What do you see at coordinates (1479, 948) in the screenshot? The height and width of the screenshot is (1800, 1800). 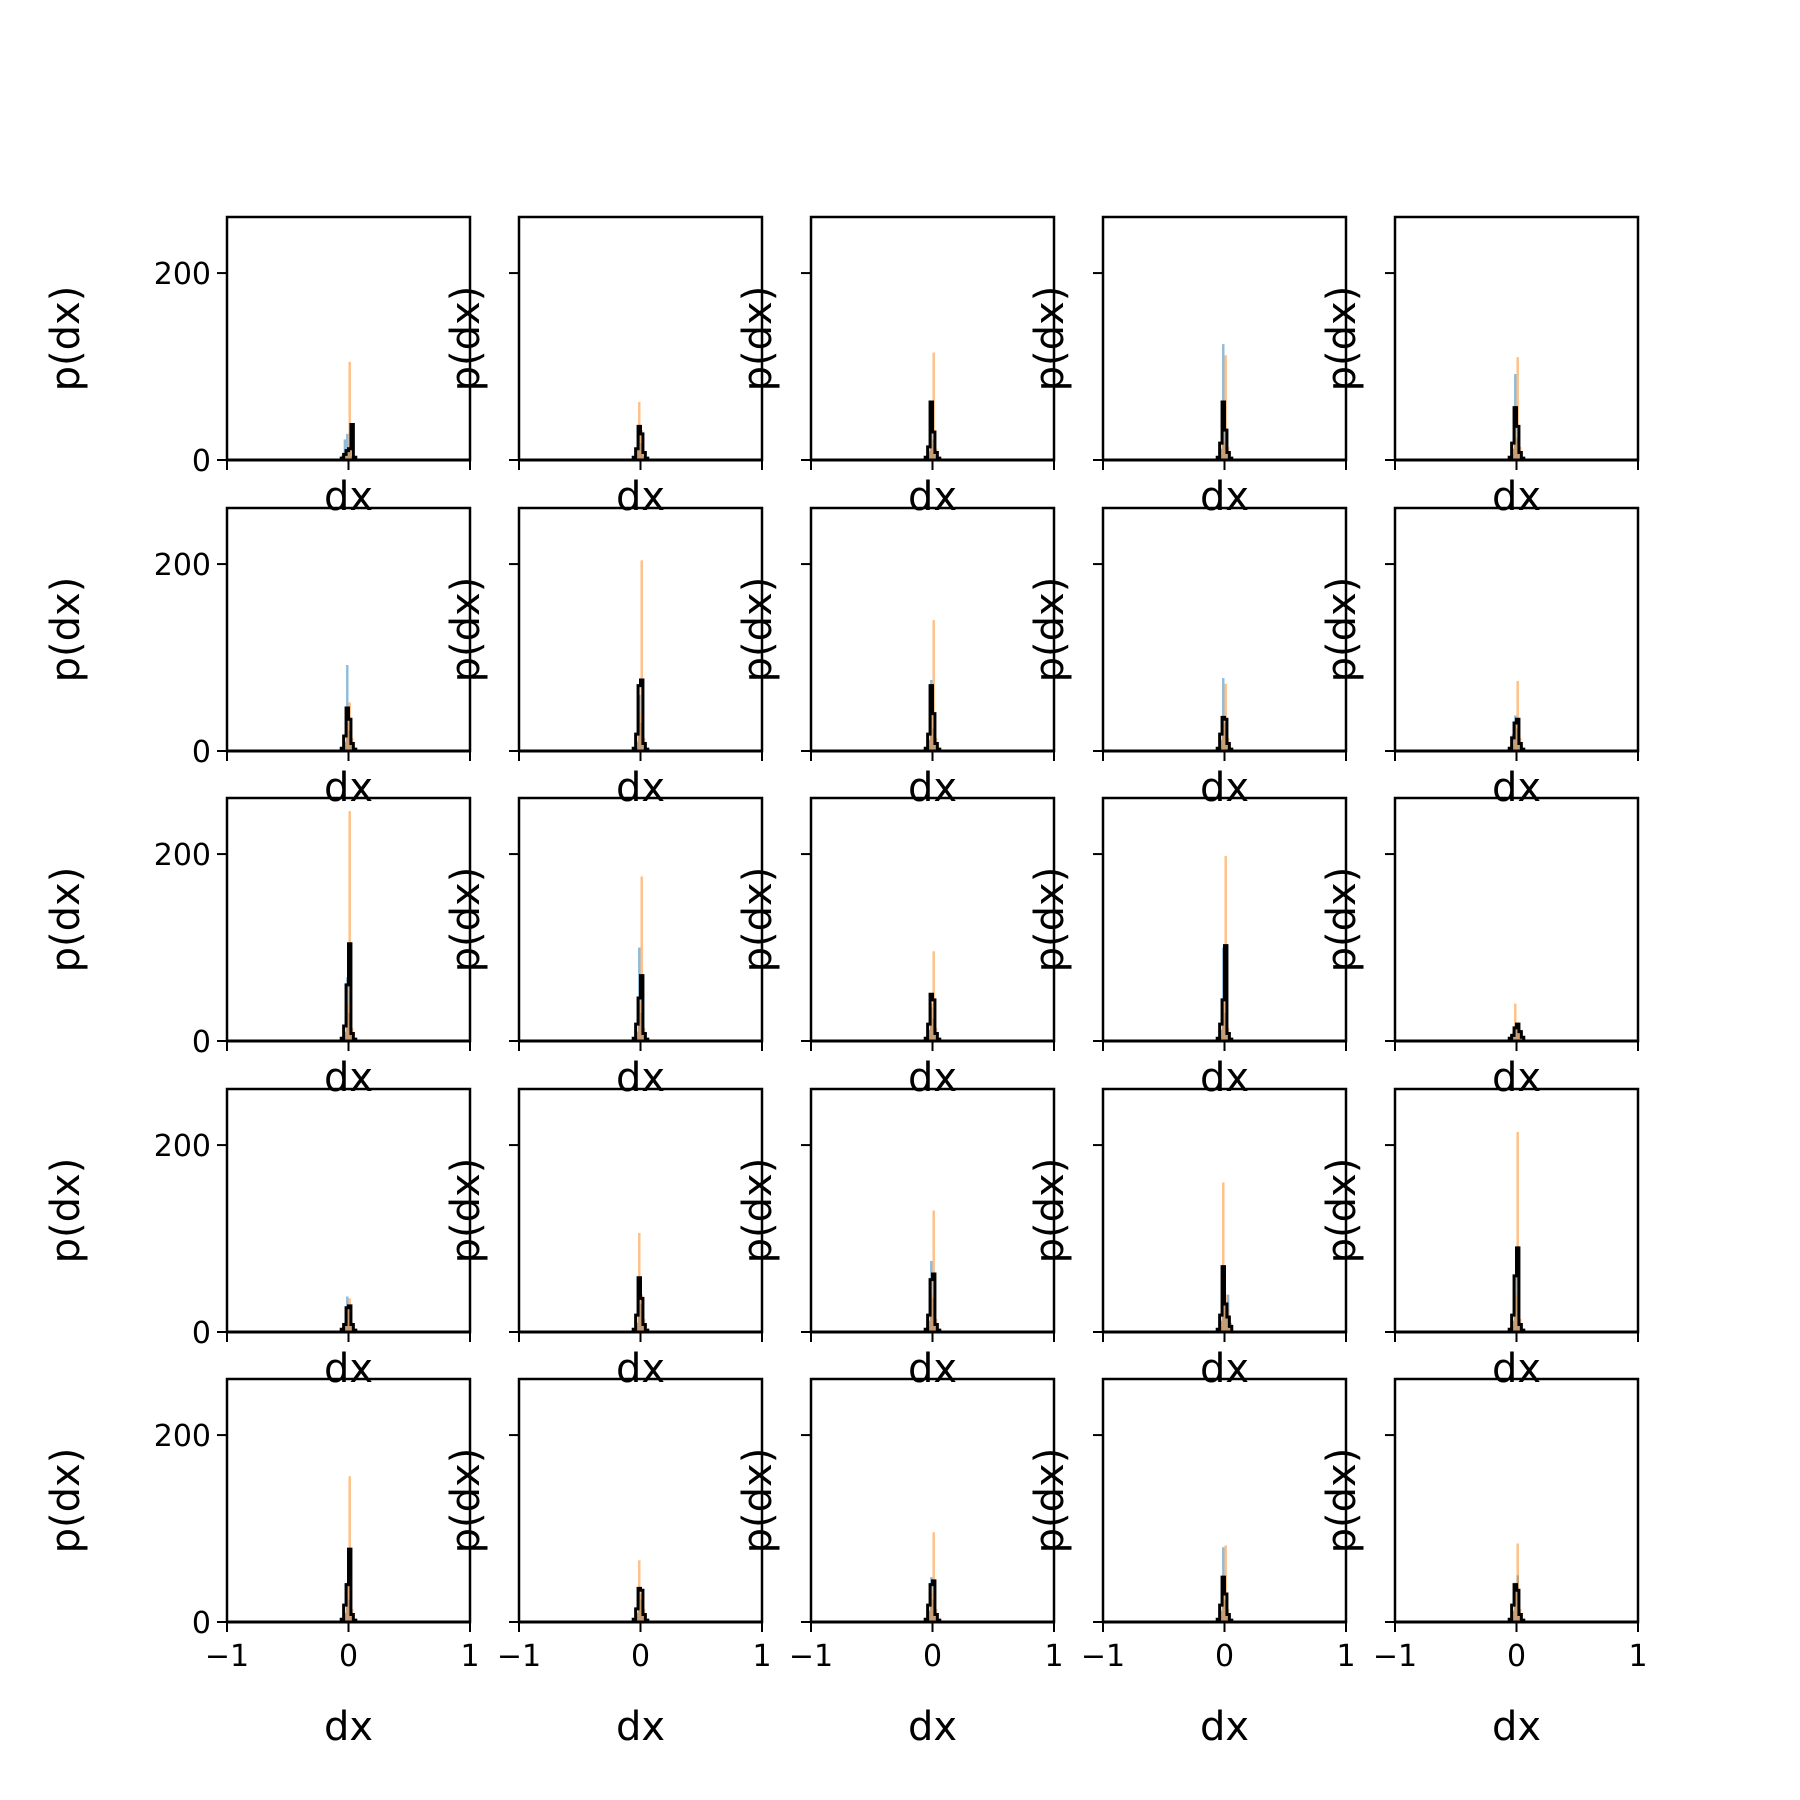 I see `subplot-r2-c4: dx p(dx)` at bounding box center [1479, 948].